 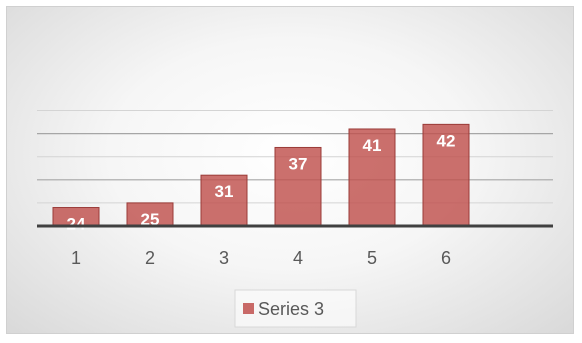 What do you see at coordinates (261, 258) in the screenshot?
I see `x-tick-labels: 1 2 3 4 5 6` at bounding box center [261, 258].